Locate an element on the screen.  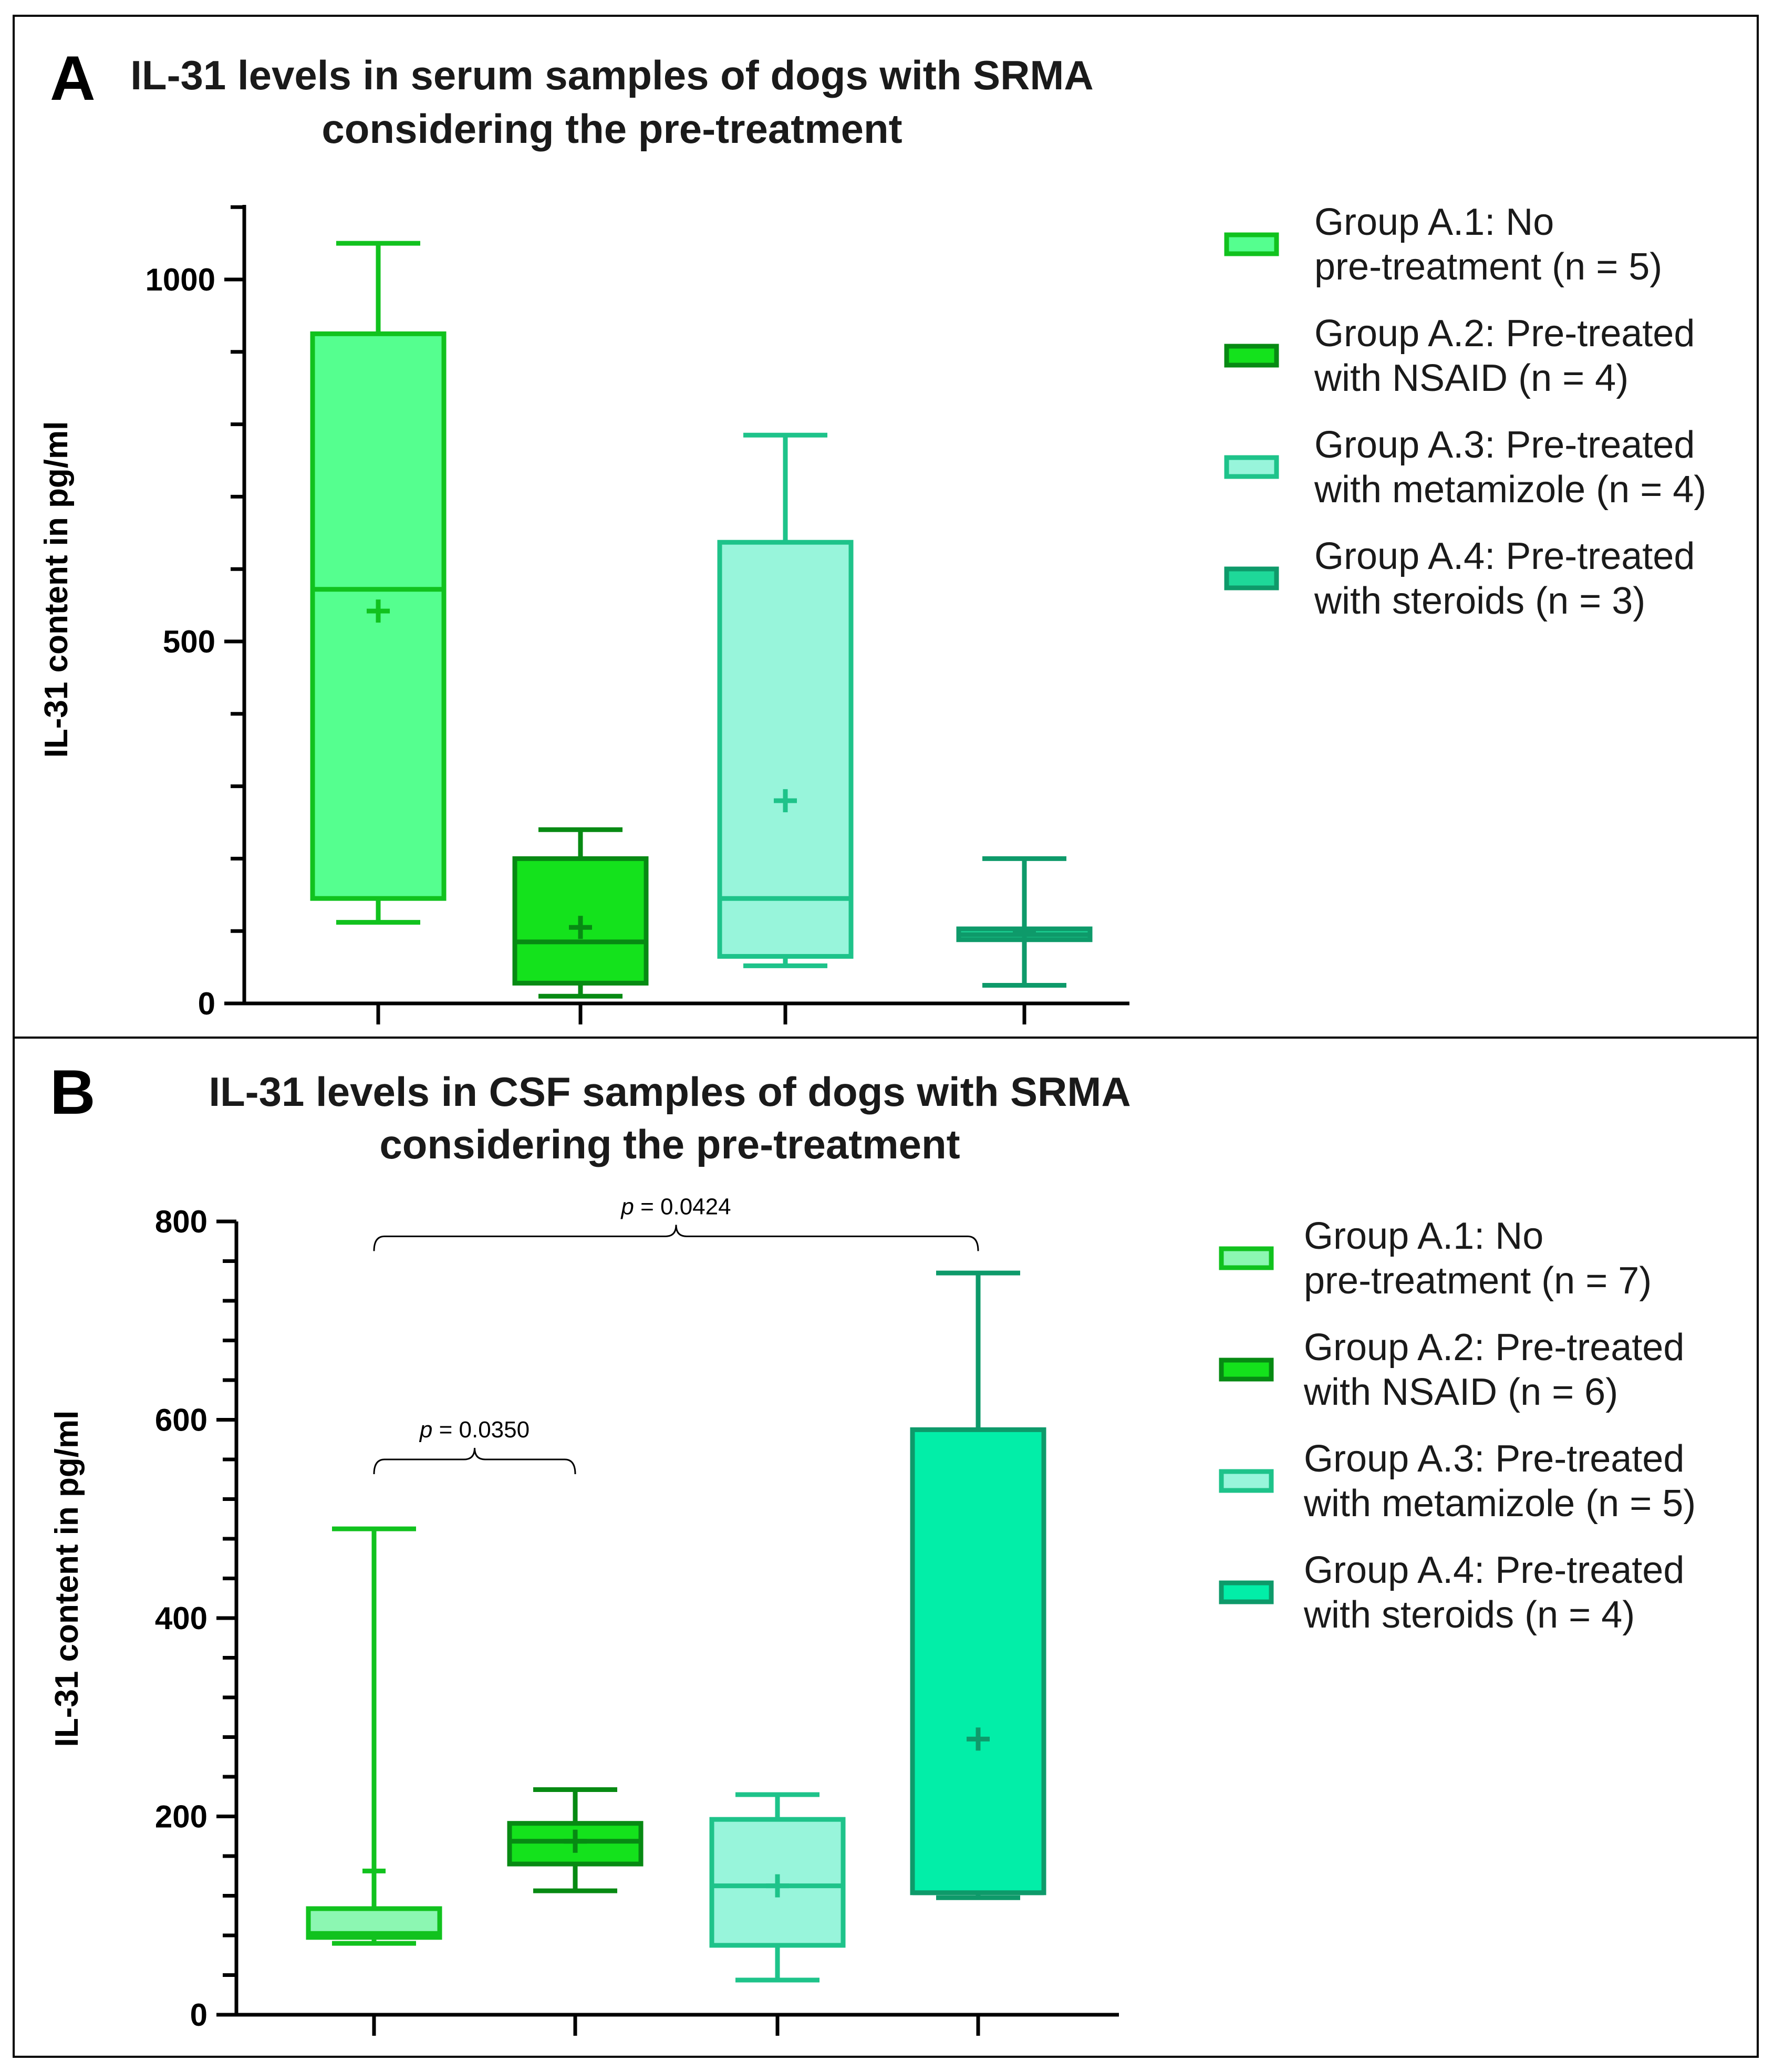
p-value-label: p = 0.0424 is located at coordinates (675, 1206).